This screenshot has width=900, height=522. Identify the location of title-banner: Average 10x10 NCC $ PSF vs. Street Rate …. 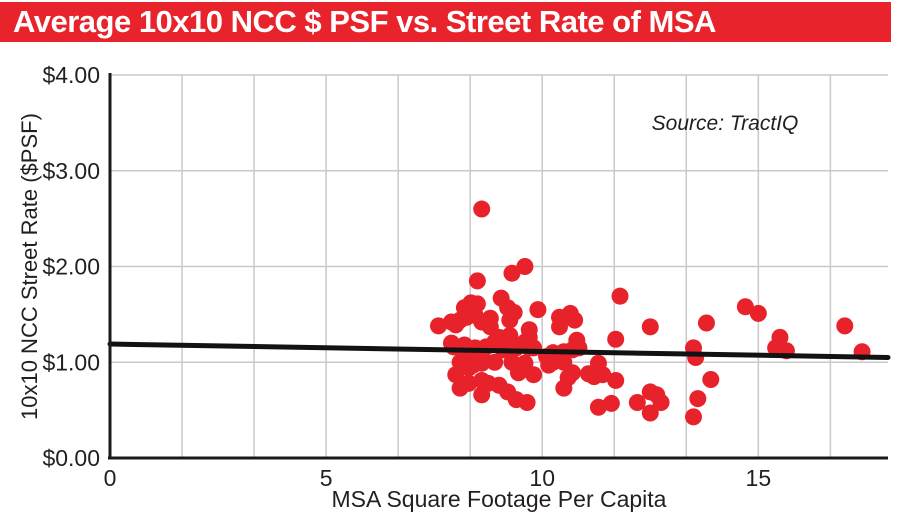
(445, 22).